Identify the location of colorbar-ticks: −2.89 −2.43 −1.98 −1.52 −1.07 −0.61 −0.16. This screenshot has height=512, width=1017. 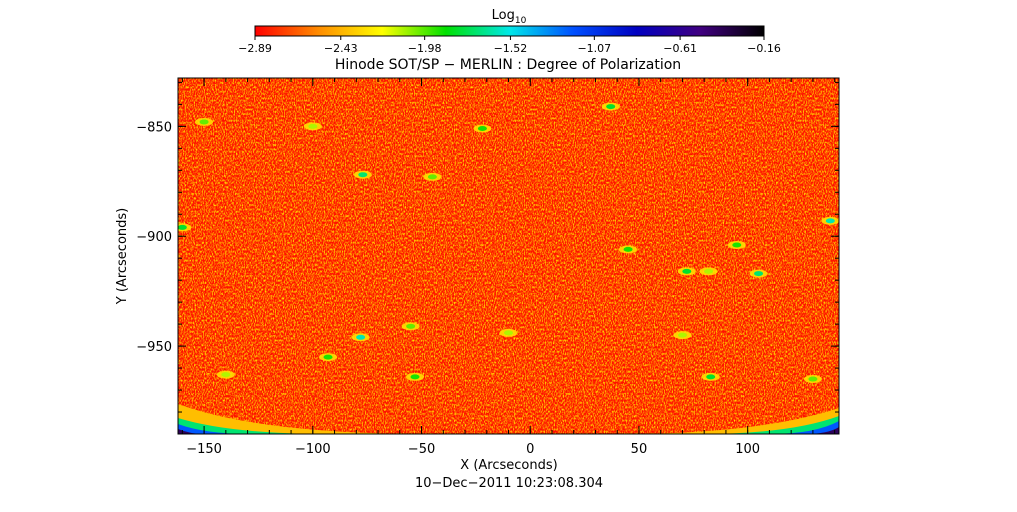
(509, 45).